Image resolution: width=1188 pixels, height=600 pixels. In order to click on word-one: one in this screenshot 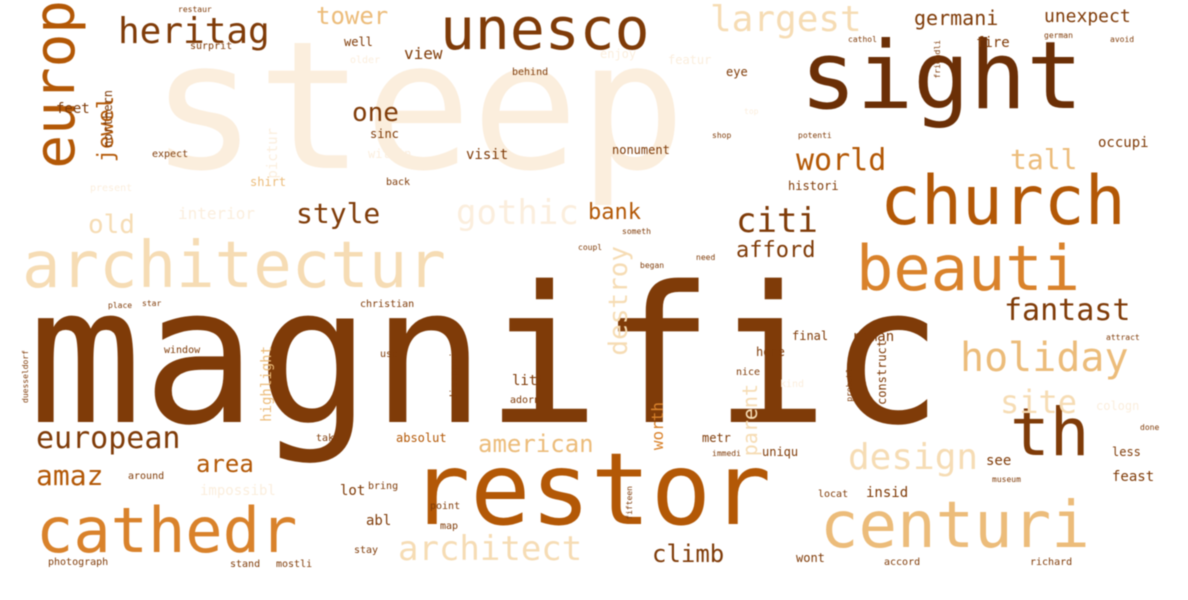, I will do `click(375, 113)`.